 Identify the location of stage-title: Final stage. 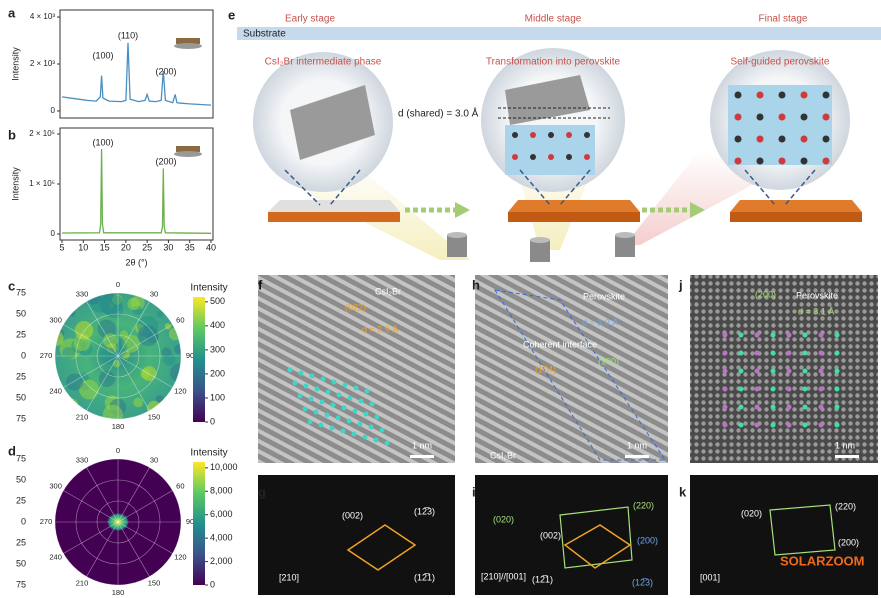
(783, 19).